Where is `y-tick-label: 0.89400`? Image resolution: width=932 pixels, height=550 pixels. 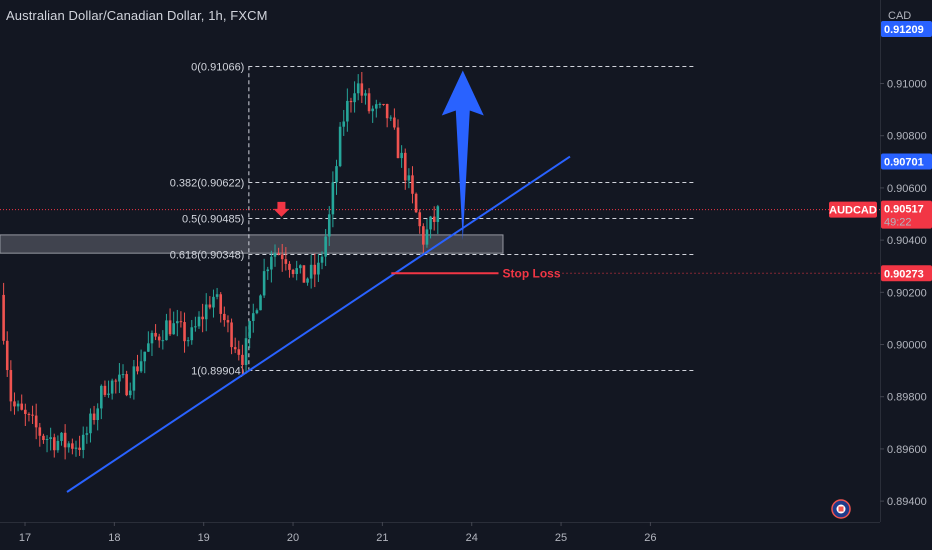
y-tick-label: 0.89400 is located at coordinates (907, 502).